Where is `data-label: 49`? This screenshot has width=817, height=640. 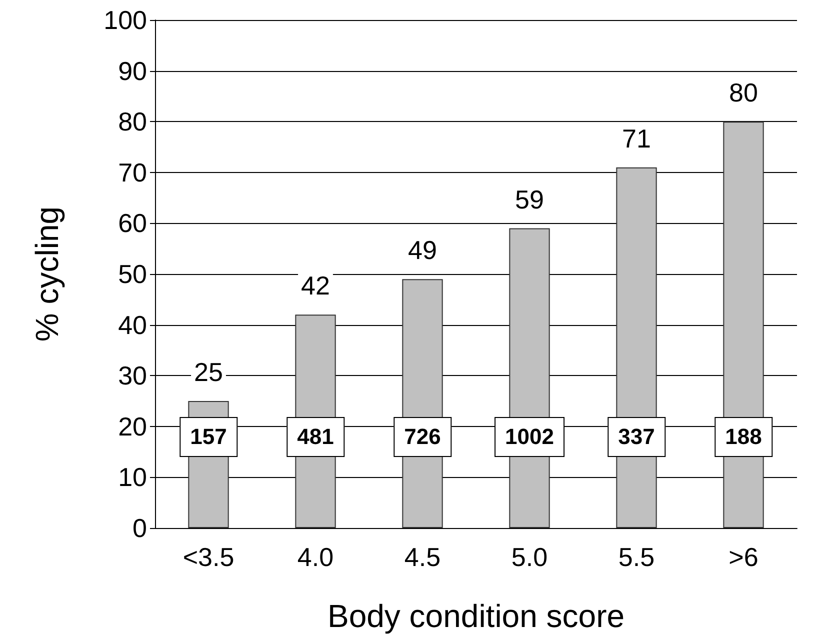 data-label: 49 is located at coordinates (422, 250).